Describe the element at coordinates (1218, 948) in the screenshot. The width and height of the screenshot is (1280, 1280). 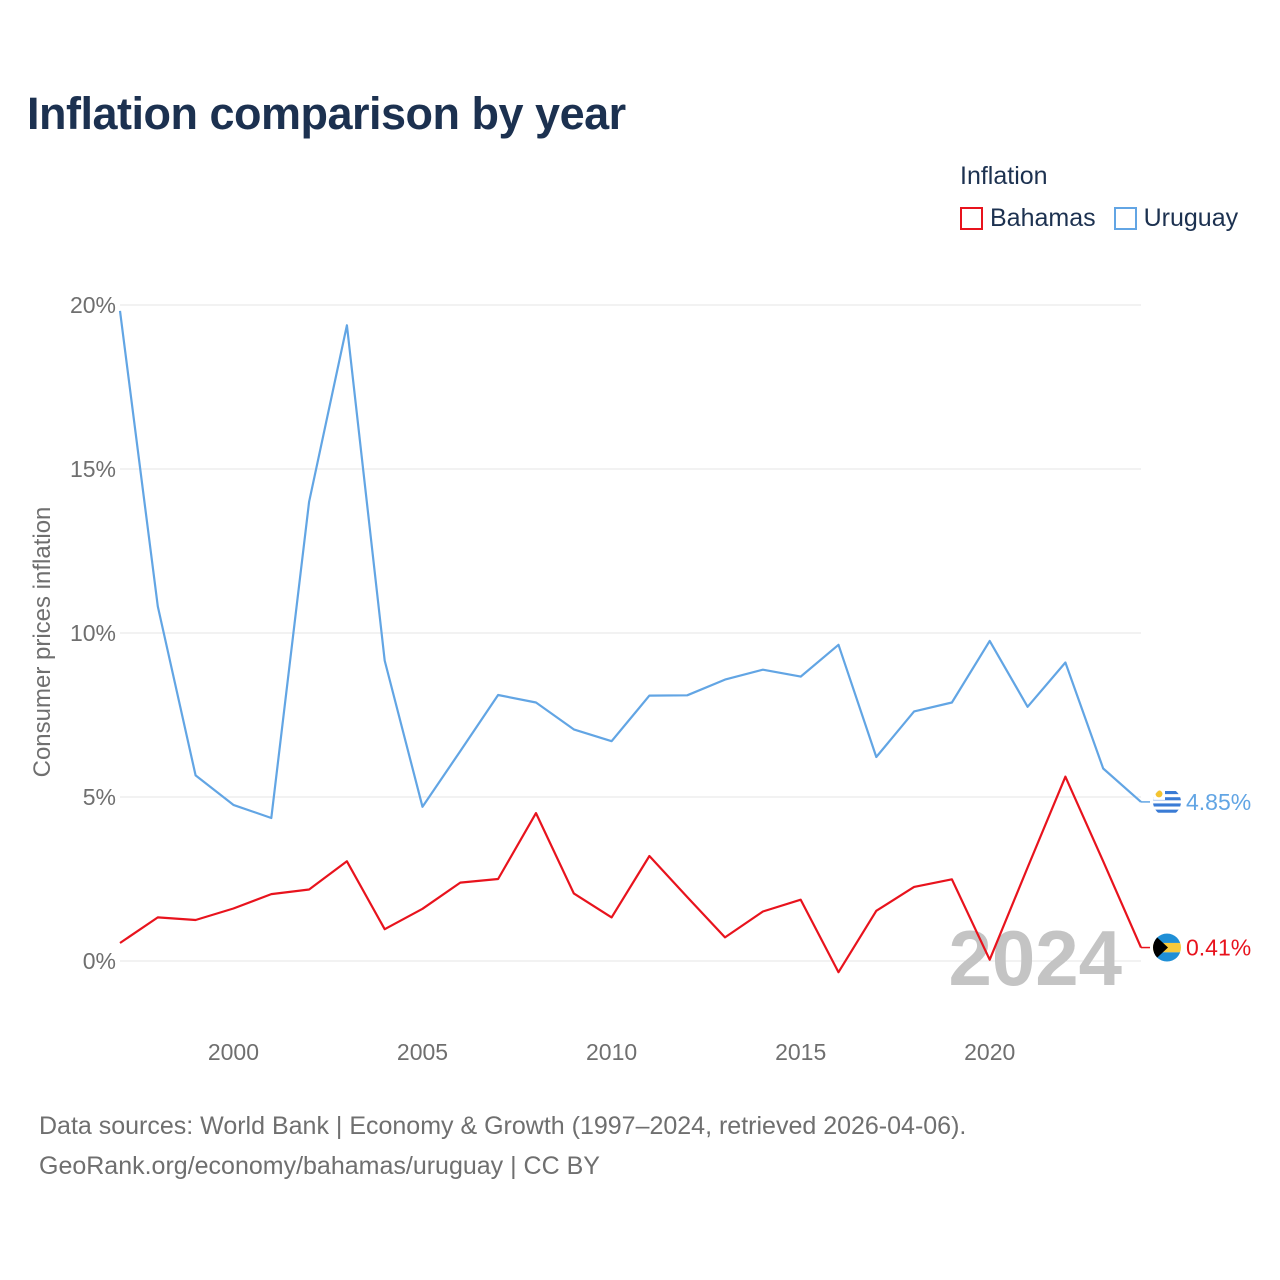
I see `end-value-label-bahamas: 0.41%` at that location.